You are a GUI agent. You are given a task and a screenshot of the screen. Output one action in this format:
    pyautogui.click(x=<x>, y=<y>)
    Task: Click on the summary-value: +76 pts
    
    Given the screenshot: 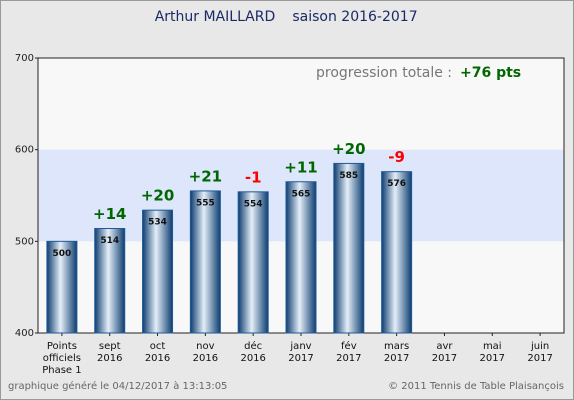 What is the action you would take?
    pyautogui.click(x=490, y=73)
    